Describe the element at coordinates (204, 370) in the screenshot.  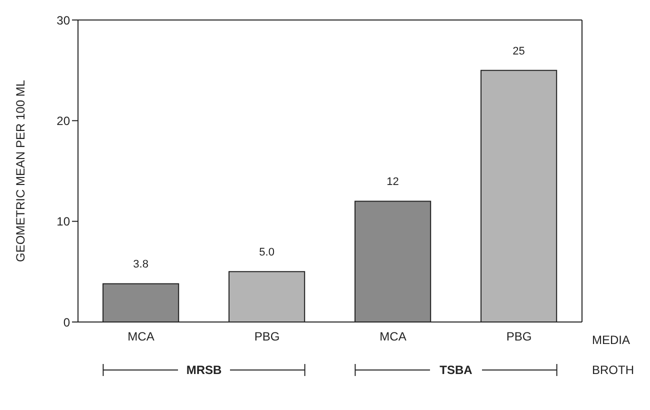
I see `text: MRSB` at that location.